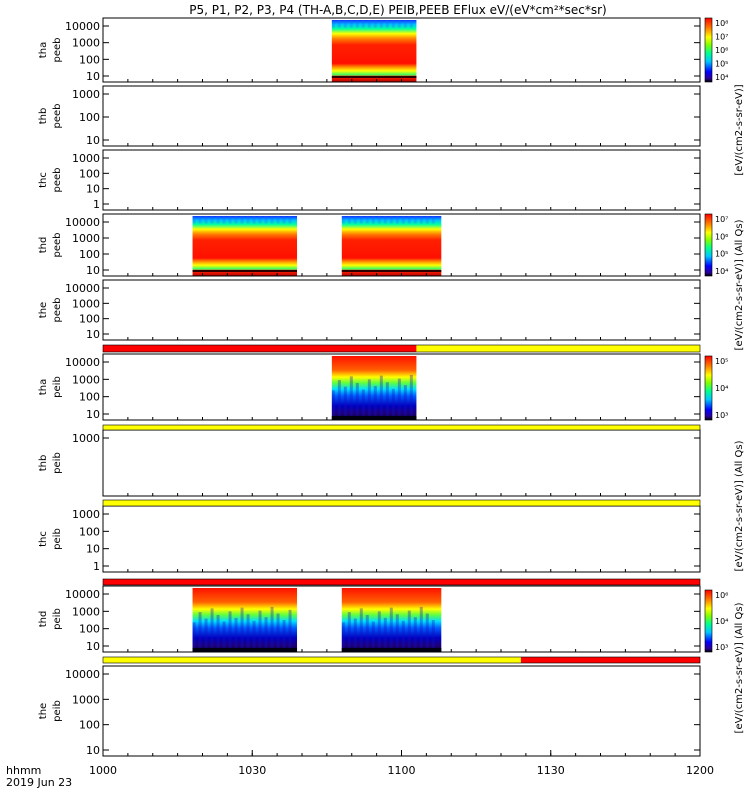  I want to click on y-tick-label: 1, so click(96, 566).